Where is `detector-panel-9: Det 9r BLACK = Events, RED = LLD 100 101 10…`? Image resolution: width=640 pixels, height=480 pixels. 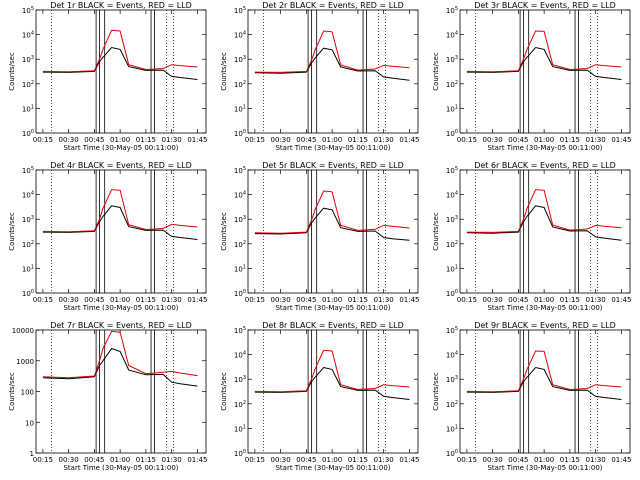 detector-panel-9: Det 9r BLACK = Events, RED = LLD 100 101 10… is located at coordinates (532, 396).